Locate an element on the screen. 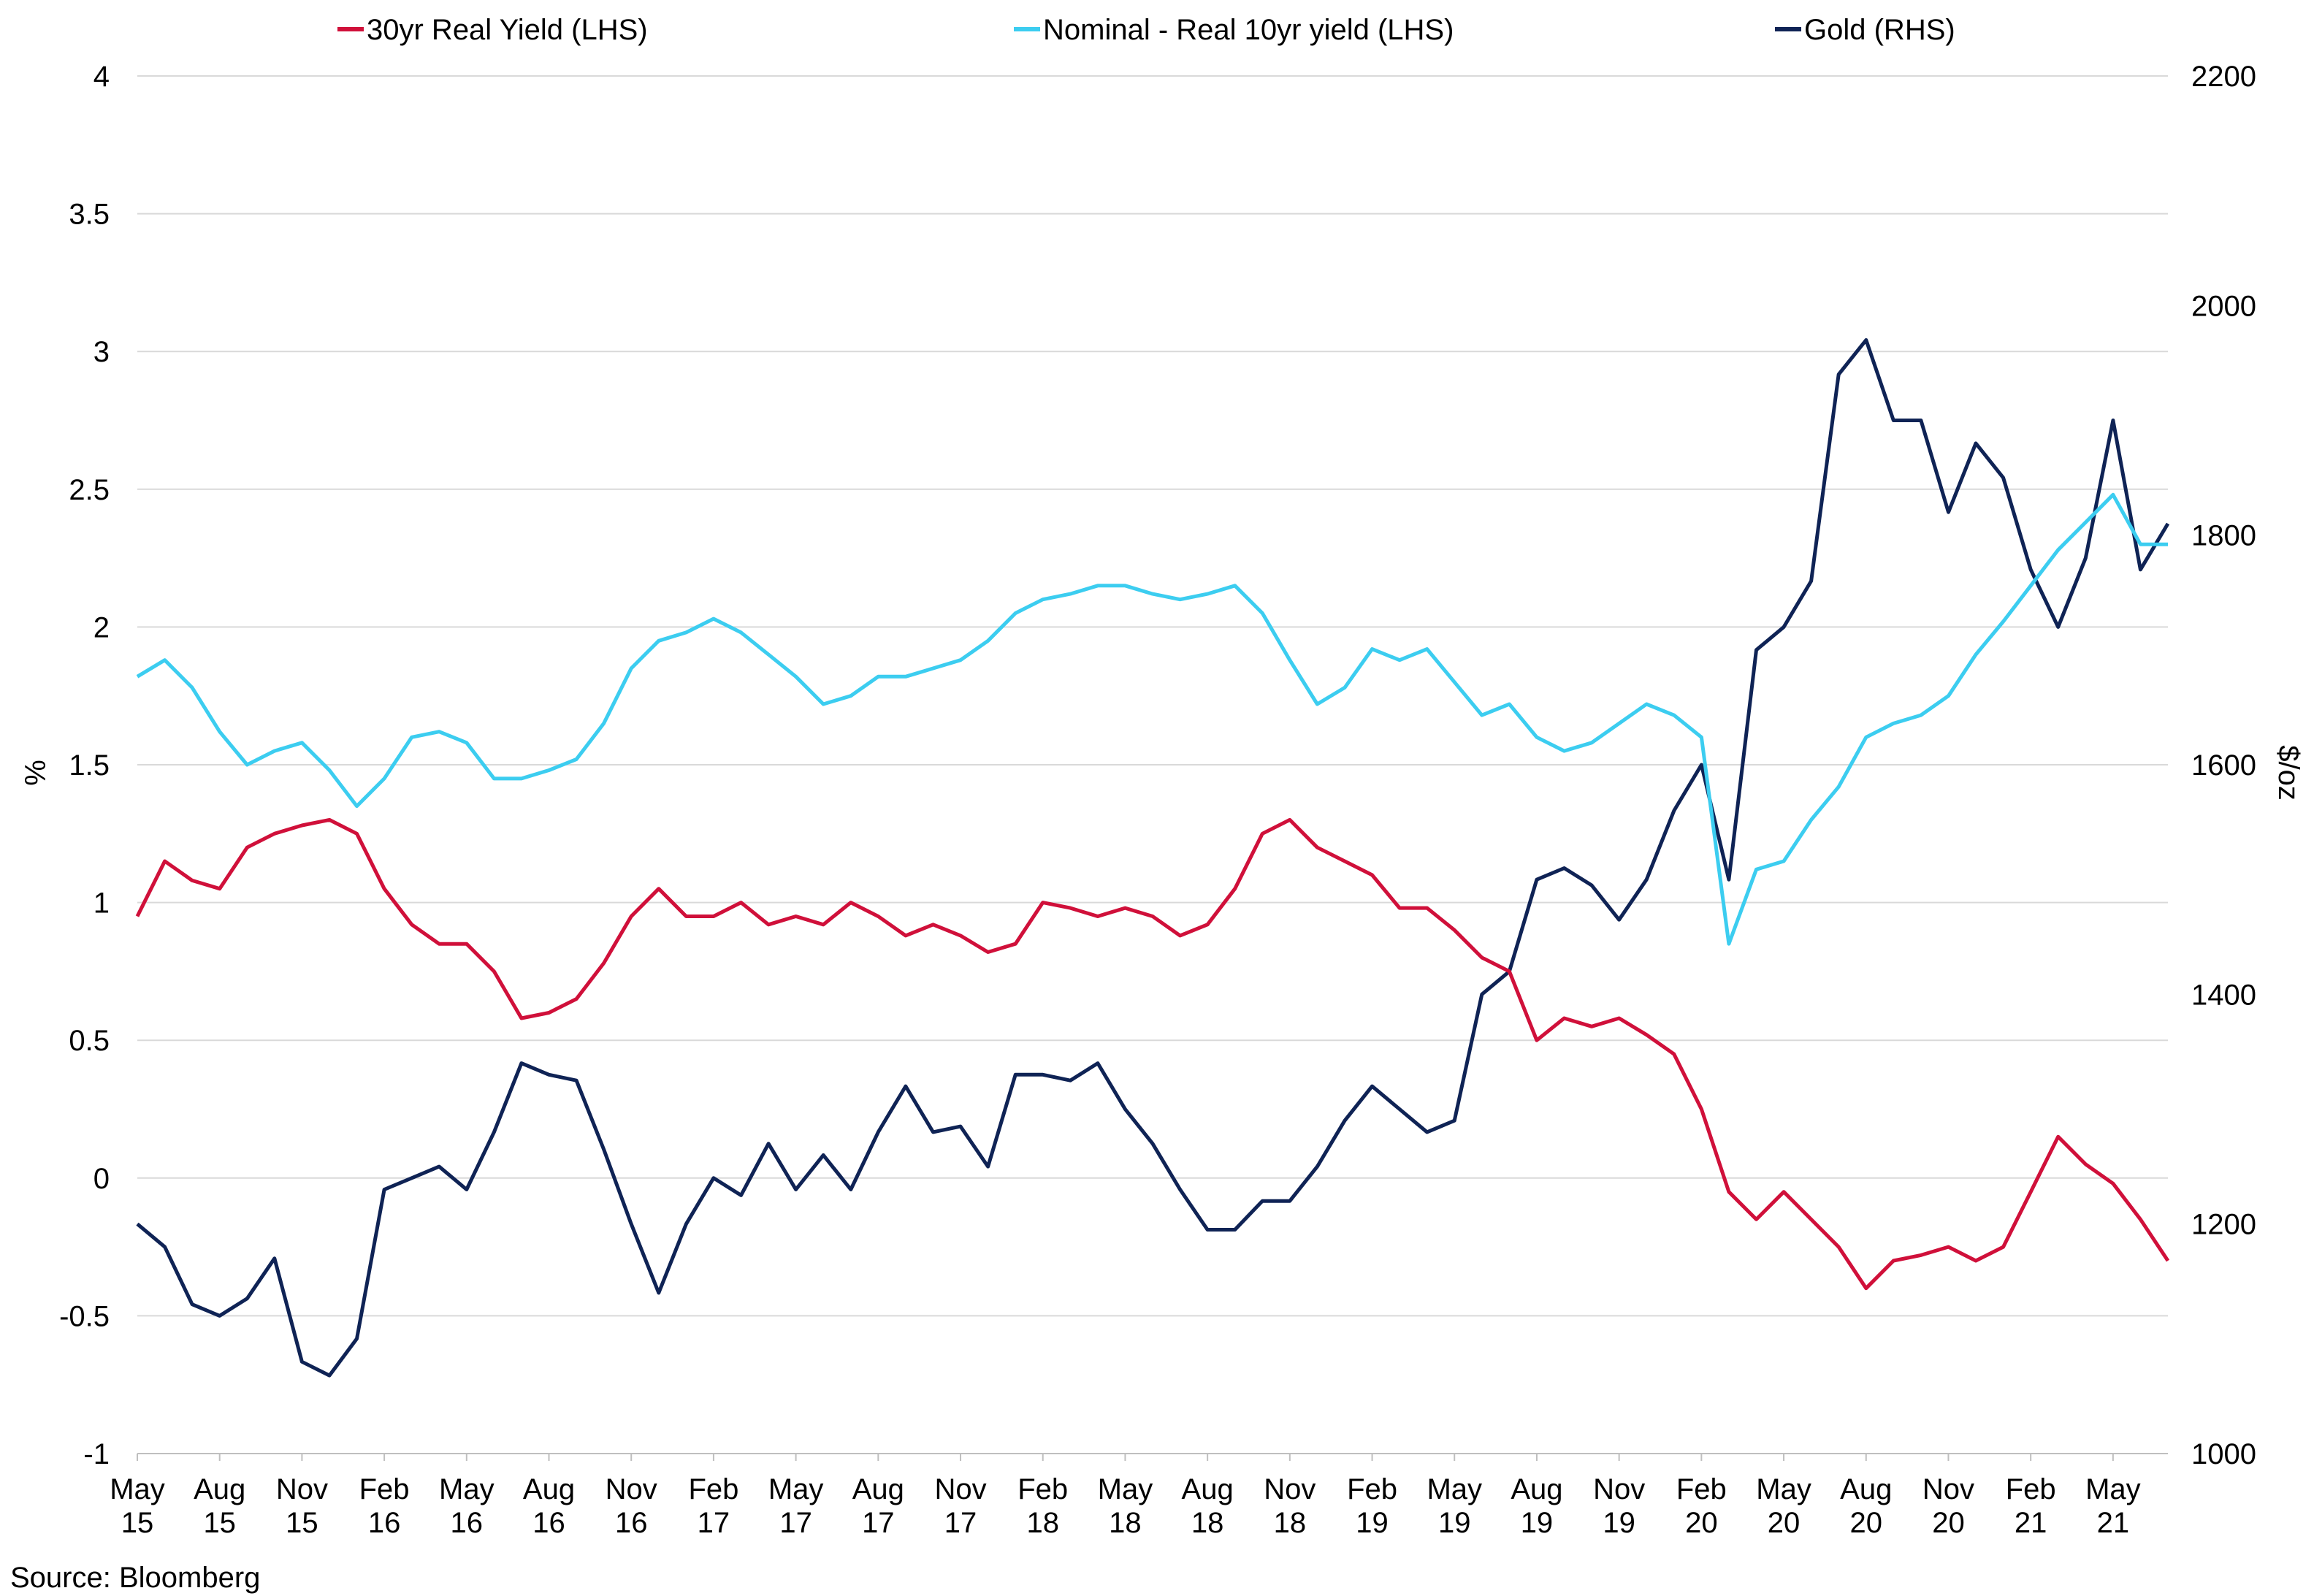  y-left-tick-label: 2.5 is located at coordinates (89, 490).